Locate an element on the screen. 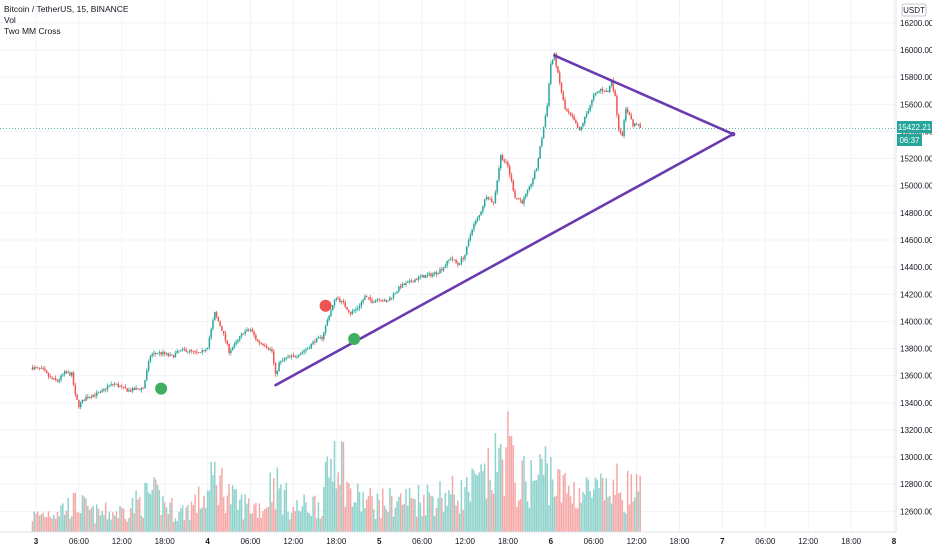 This screenshot has width=932, height=550. x-tick-label: 12:00 is located at coordinates (293, 541).